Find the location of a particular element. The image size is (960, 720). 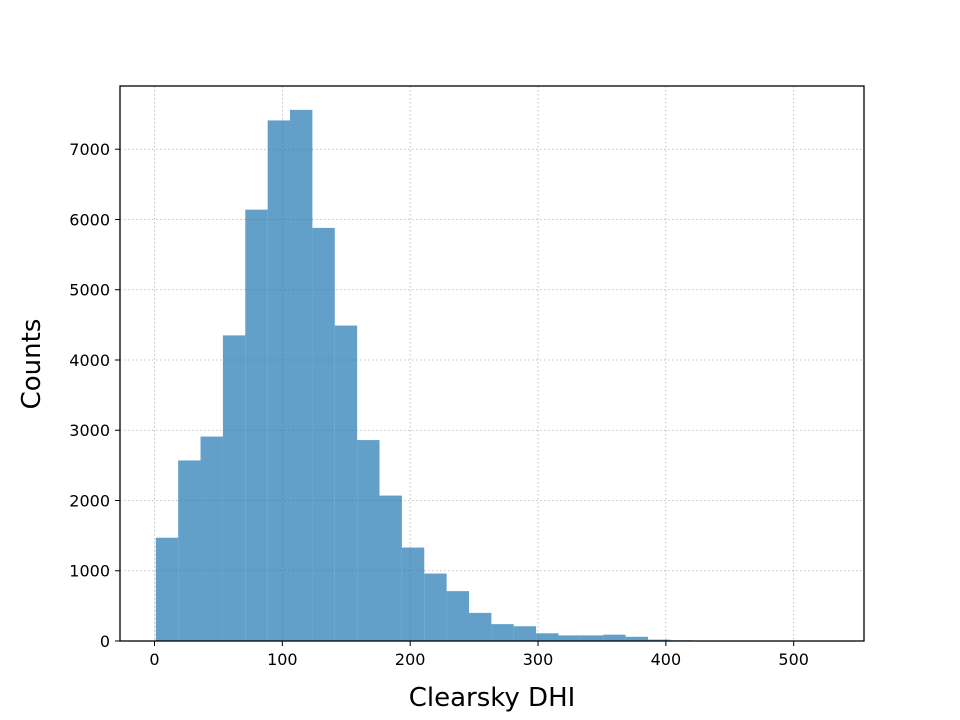

x-tick-label: 500 is located at coordinates (793, 659).